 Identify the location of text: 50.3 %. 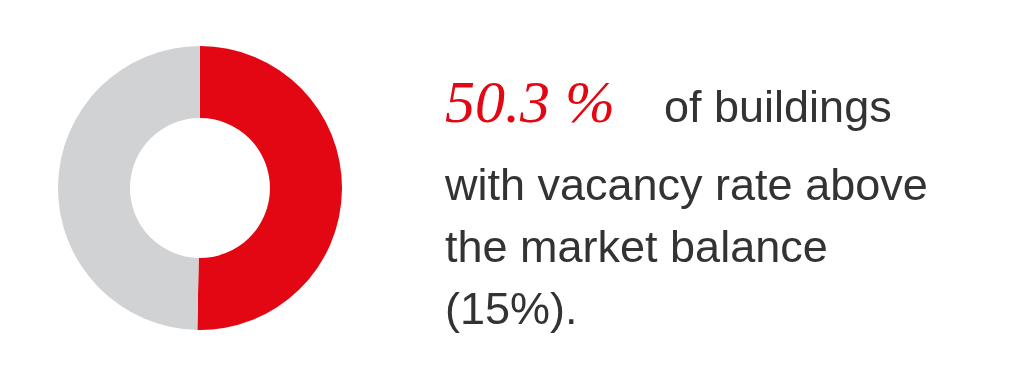
(530, 102).